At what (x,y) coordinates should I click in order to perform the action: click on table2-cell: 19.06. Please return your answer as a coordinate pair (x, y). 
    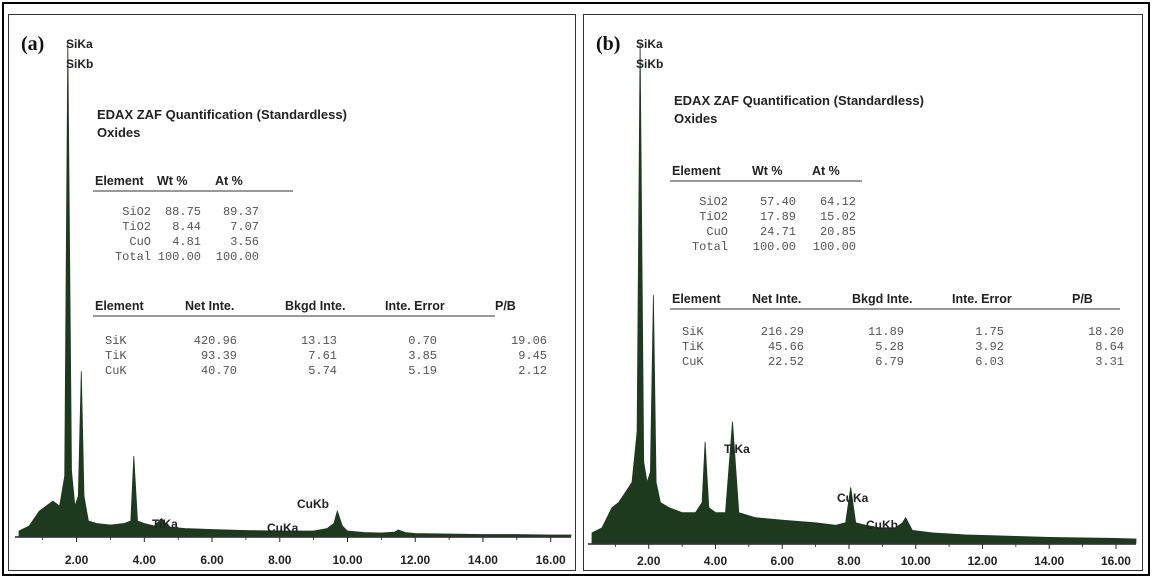
    Looking at the image, I should click on (529, 341).